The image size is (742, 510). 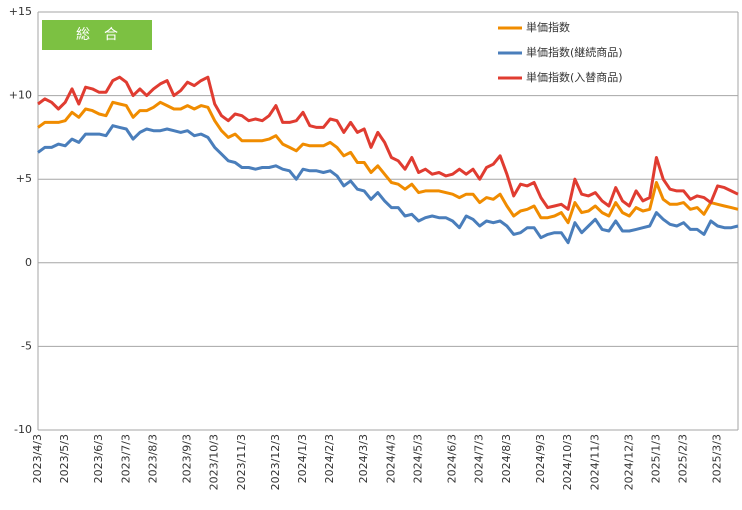 I want to click on y-tick-label: +15, so click(x=20, y=11).